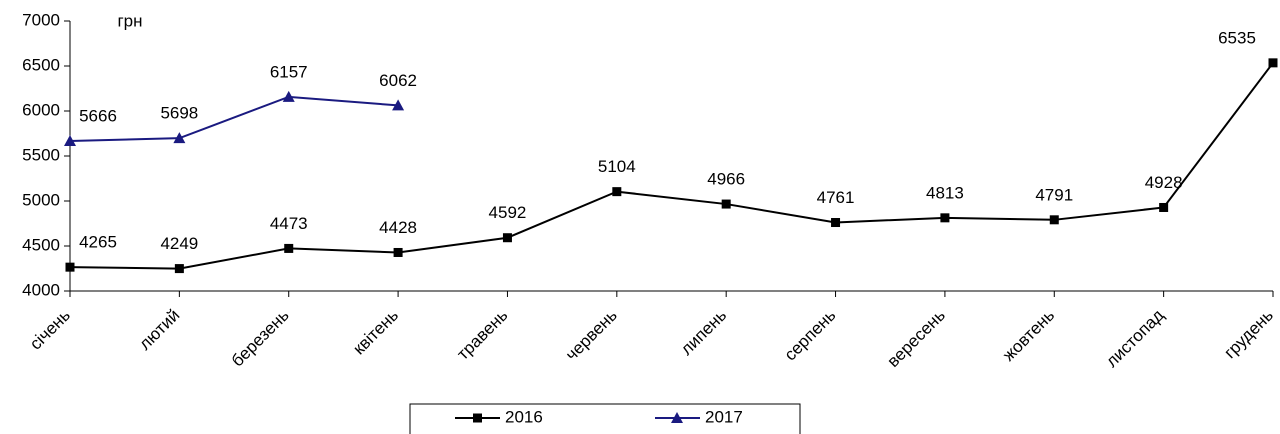 The width and height of the screenshot is (1280, 434). What do you see at coordinates (508, 212) in the screenshot?
I see `data-label: 4592` at bounding box center [508, 212].